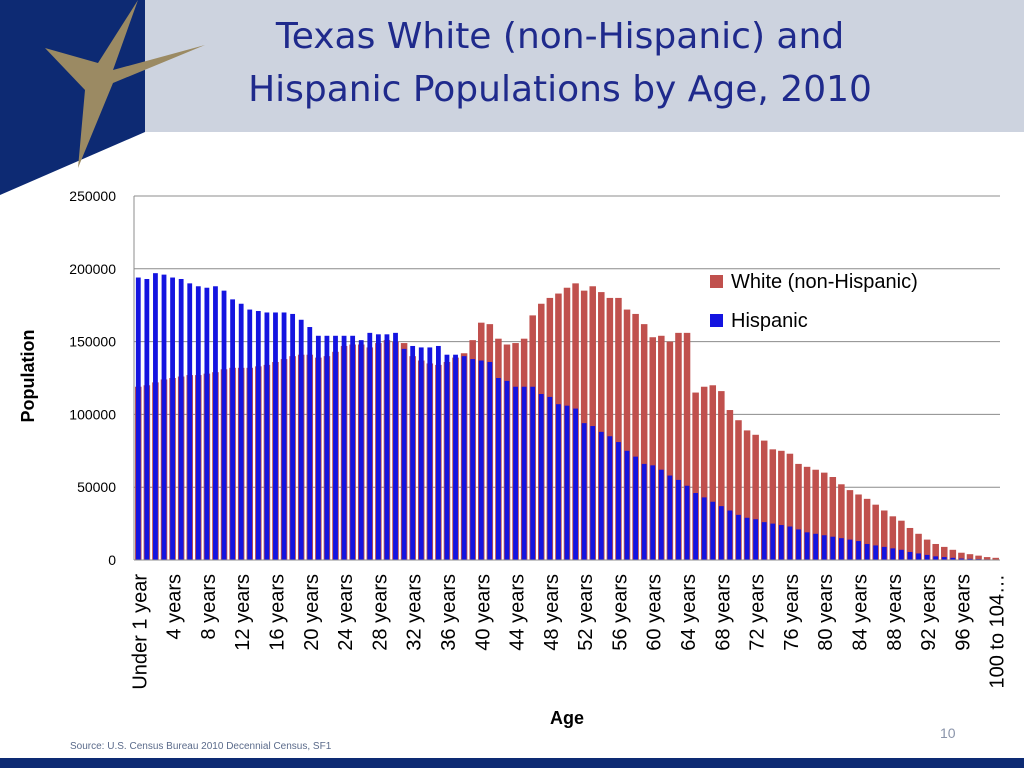  Describe the element at coordinates (125, 84) in the screenshot. I see `star-logo-icon` at that location.